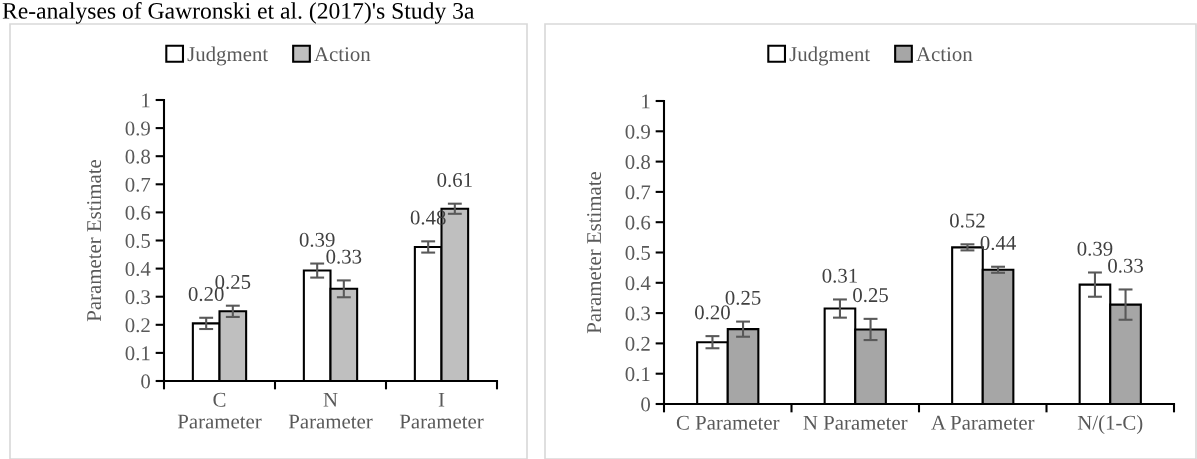 This screenshot has width=1197, height=459. Describe the element at coordinates (983, 422) in the screenshot. I see `x-tick-label: A Parameter` at that location.